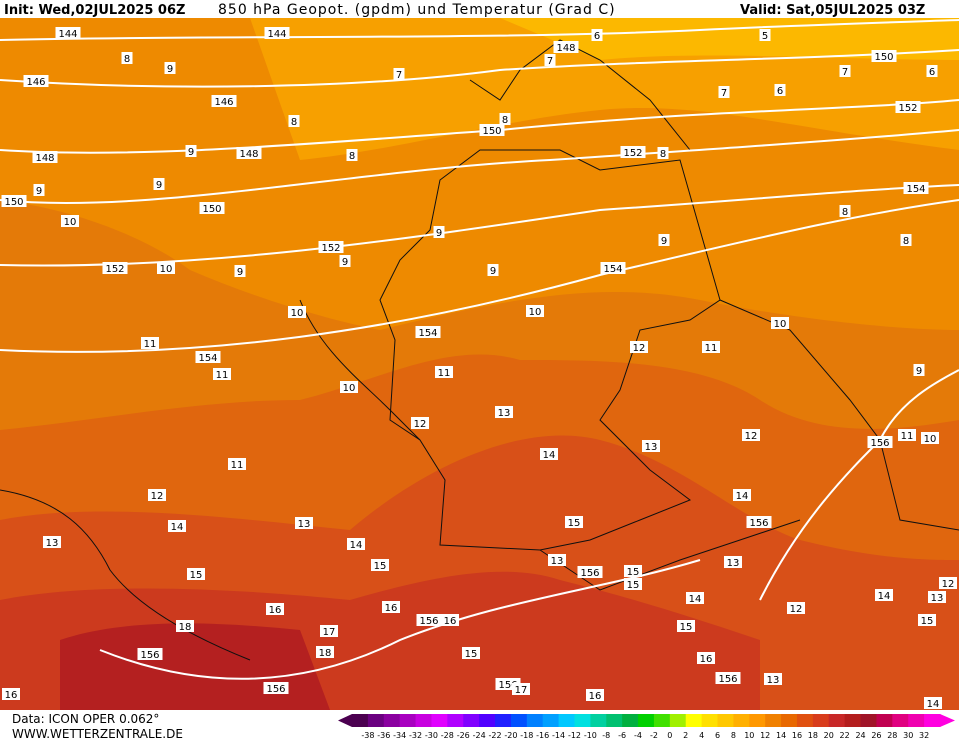  I want to click on colorbar-arrow-right, so click(947, 720).